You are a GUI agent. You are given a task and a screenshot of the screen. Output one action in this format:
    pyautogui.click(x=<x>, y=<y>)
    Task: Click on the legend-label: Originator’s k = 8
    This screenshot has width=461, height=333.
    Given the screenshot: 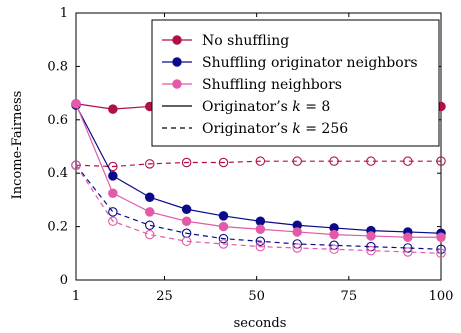 What is the action you would take?
    pyautogui.click(x=266, y=107)
    